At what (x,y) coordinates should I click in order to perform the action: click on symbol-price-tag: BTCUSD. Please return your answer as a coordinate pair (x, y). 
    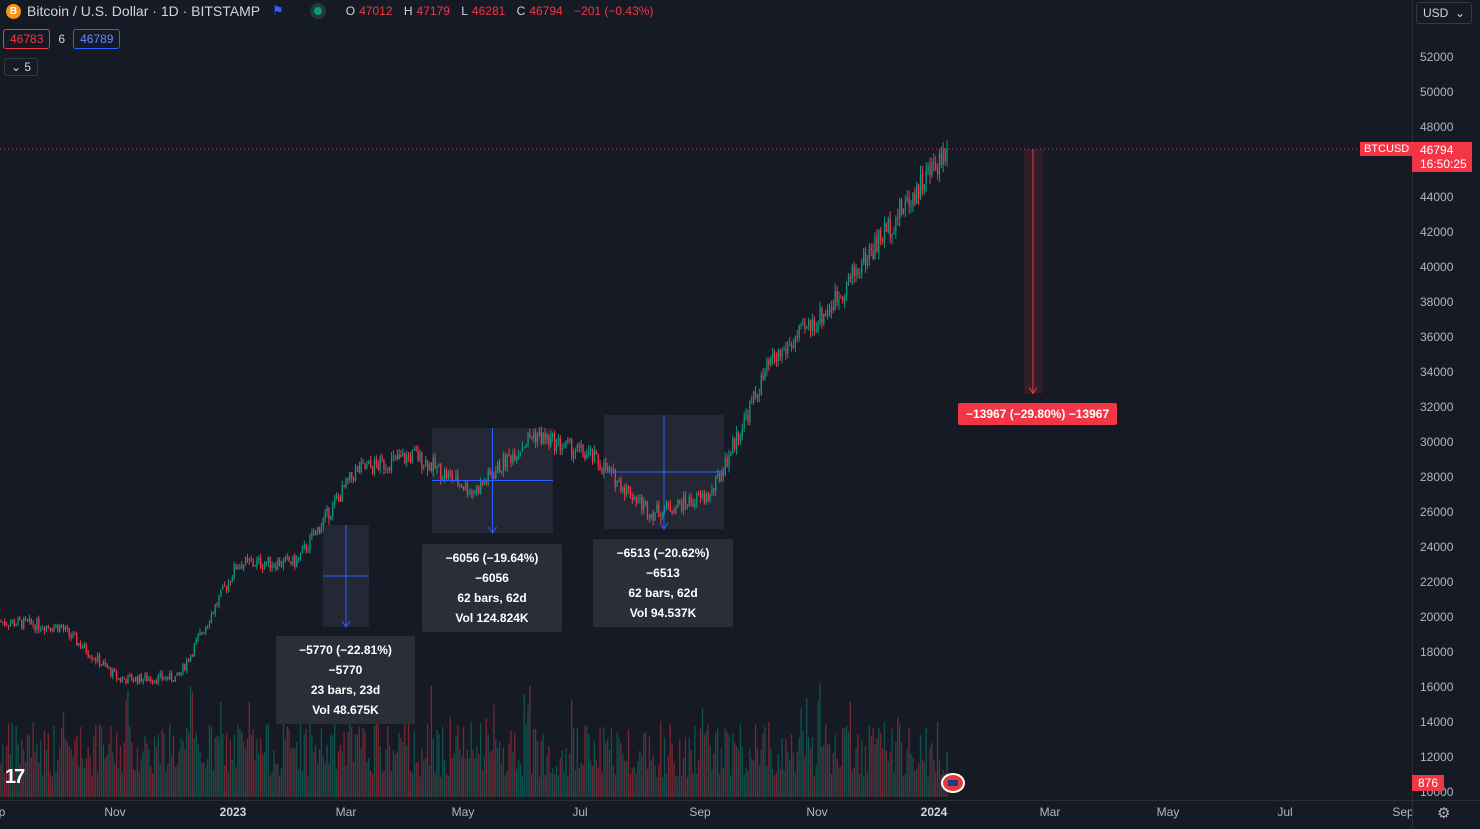
    Looking at the image, I should click on (1387, 149).